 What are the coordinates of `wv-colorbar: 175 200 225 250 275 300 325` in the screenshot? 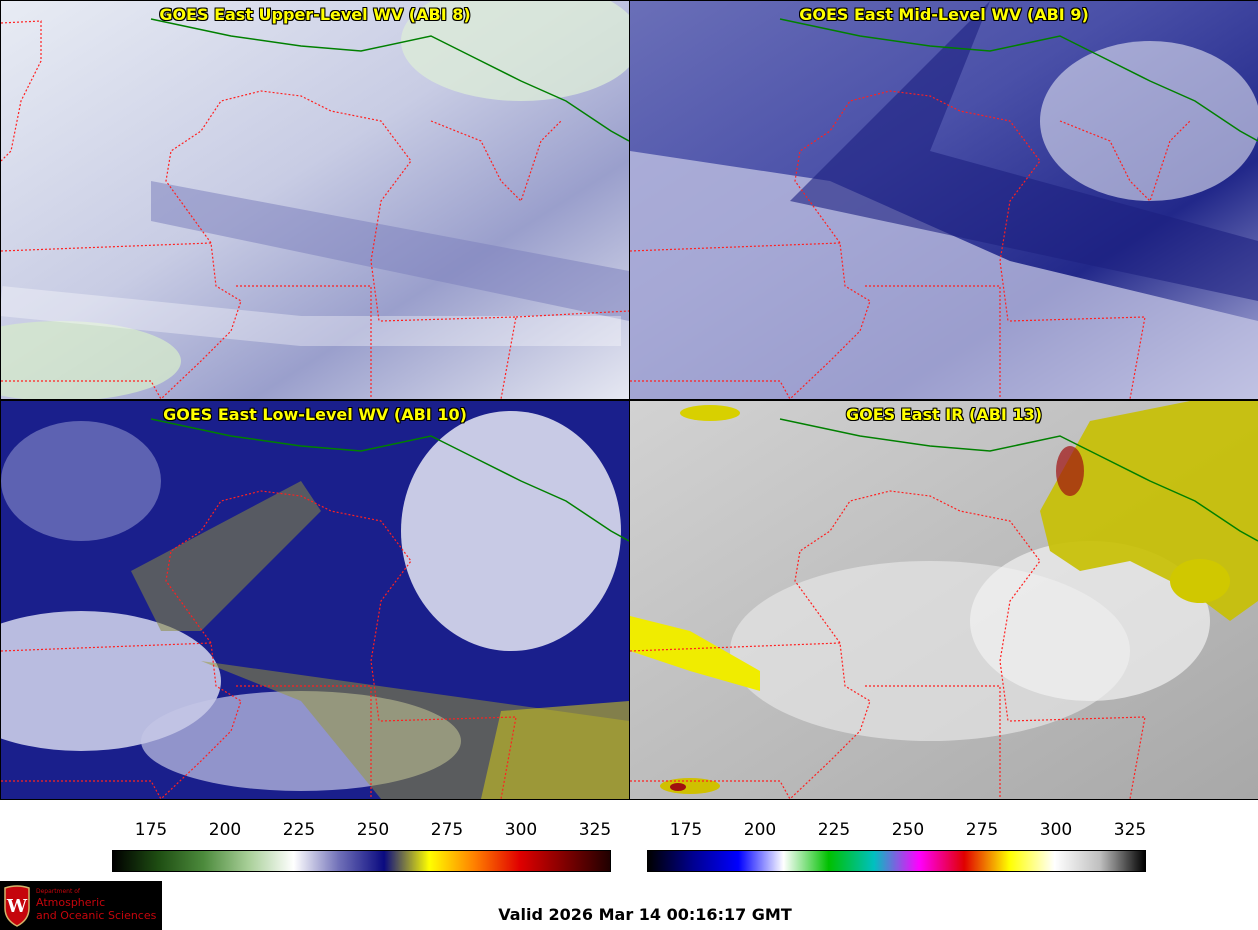 It's located at (362, 846).